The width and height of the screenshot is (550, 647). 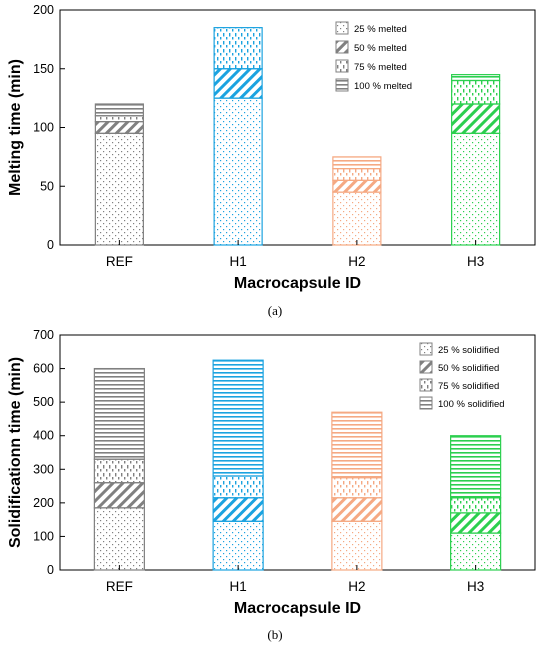 I want to click on y-tick-label: 600, so click(x=43, y=369).